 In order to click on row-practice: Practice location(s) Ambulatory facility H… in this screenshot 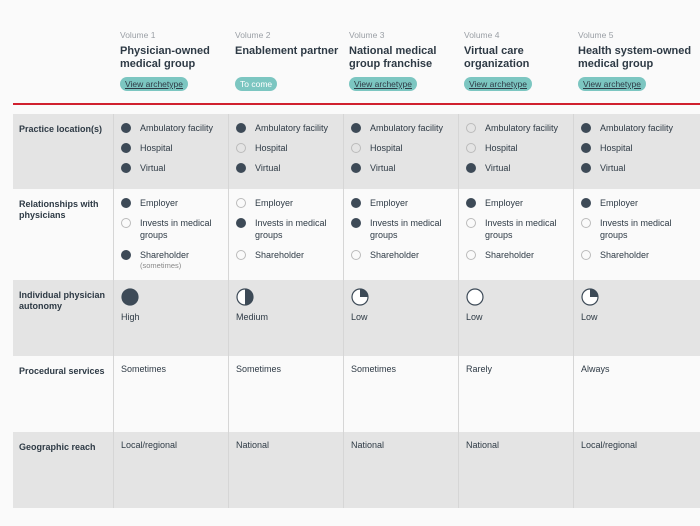, I will do `click(356, 151)`.